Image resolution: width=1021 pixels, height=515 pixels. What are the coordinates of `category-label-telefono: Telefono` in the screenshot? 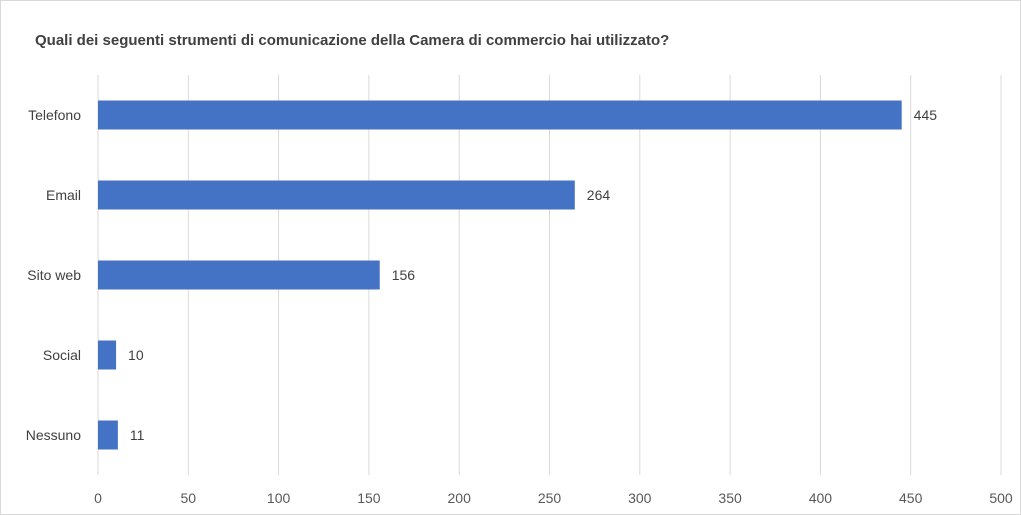 It's located at (54, 115).